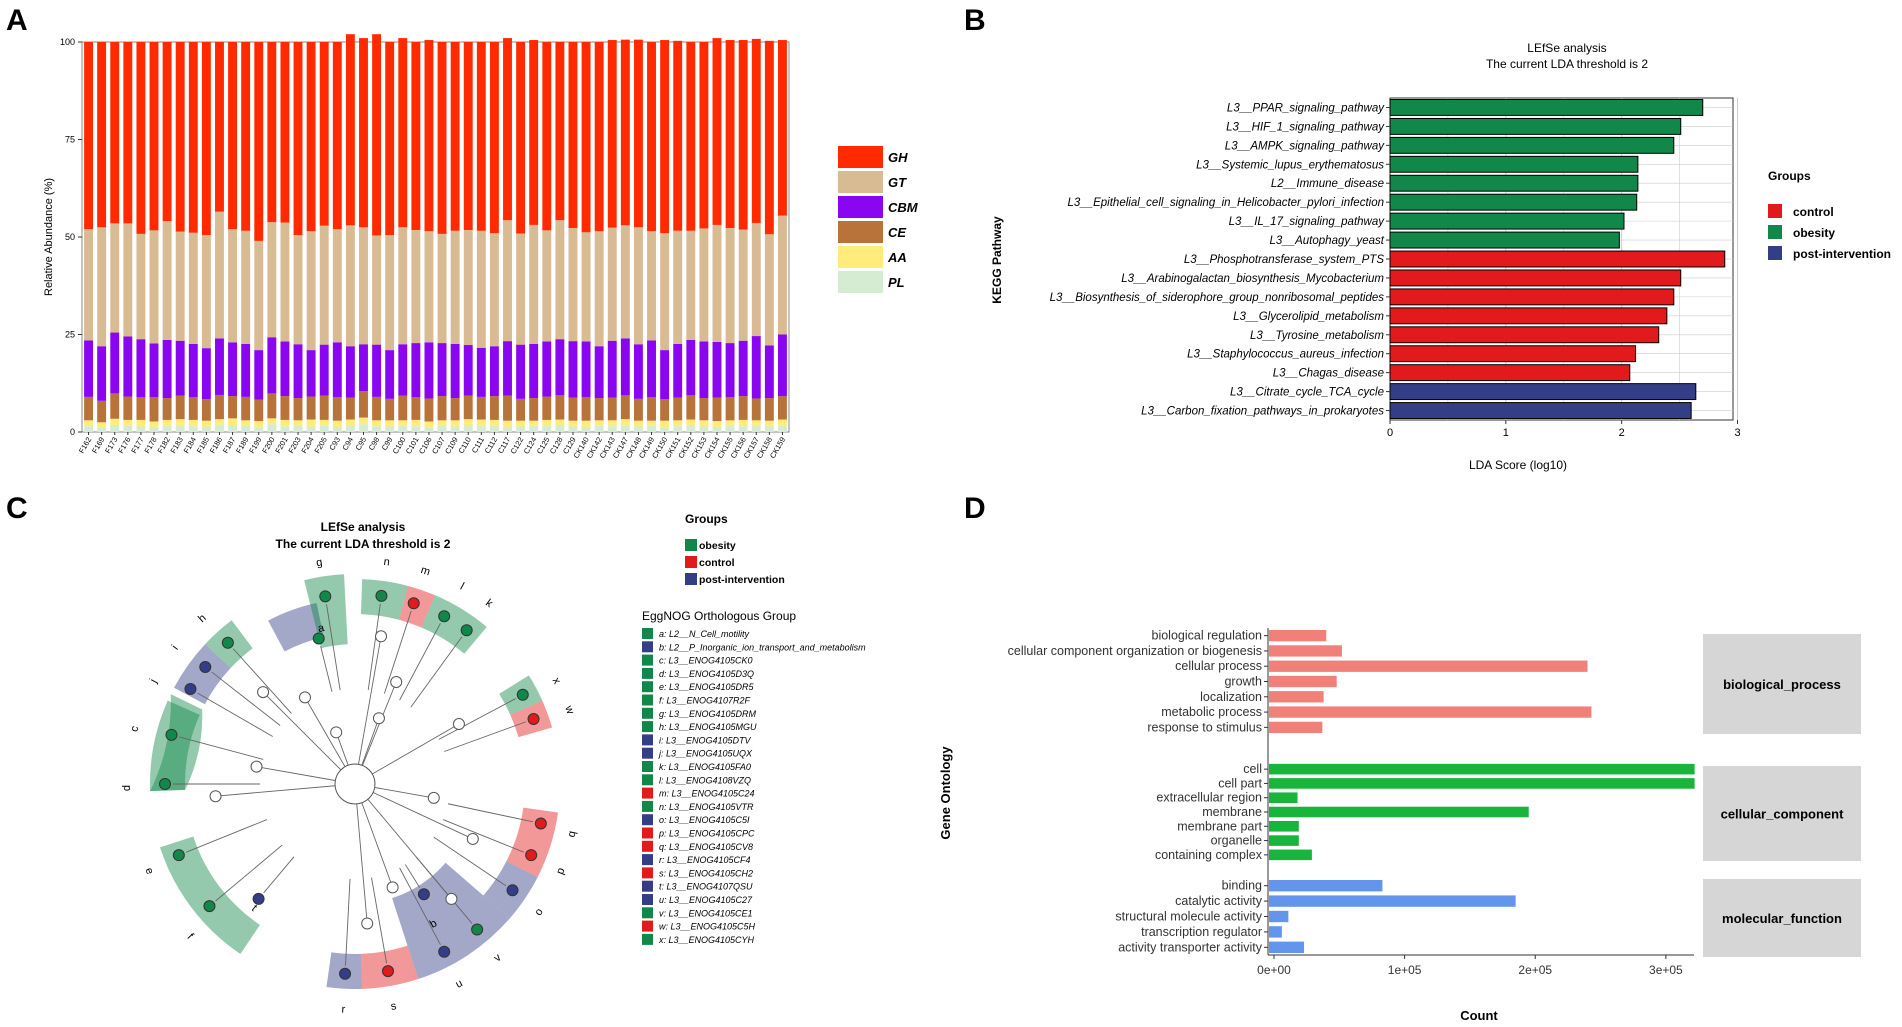  I want to click on panel-c-entry-label: i: L3__ENOG4105DTV, so click(705, 740).